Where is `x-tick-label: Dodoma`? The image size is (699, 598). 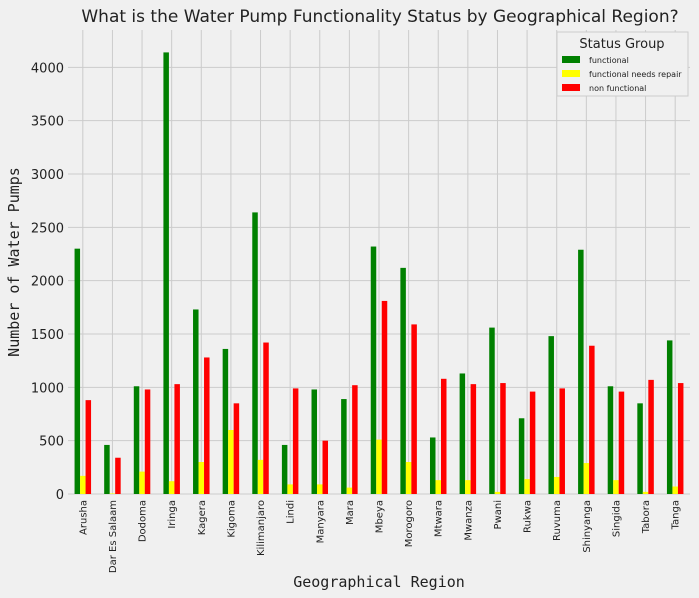 x-tick-label: Dodoma is located at coordinates (143, 521).